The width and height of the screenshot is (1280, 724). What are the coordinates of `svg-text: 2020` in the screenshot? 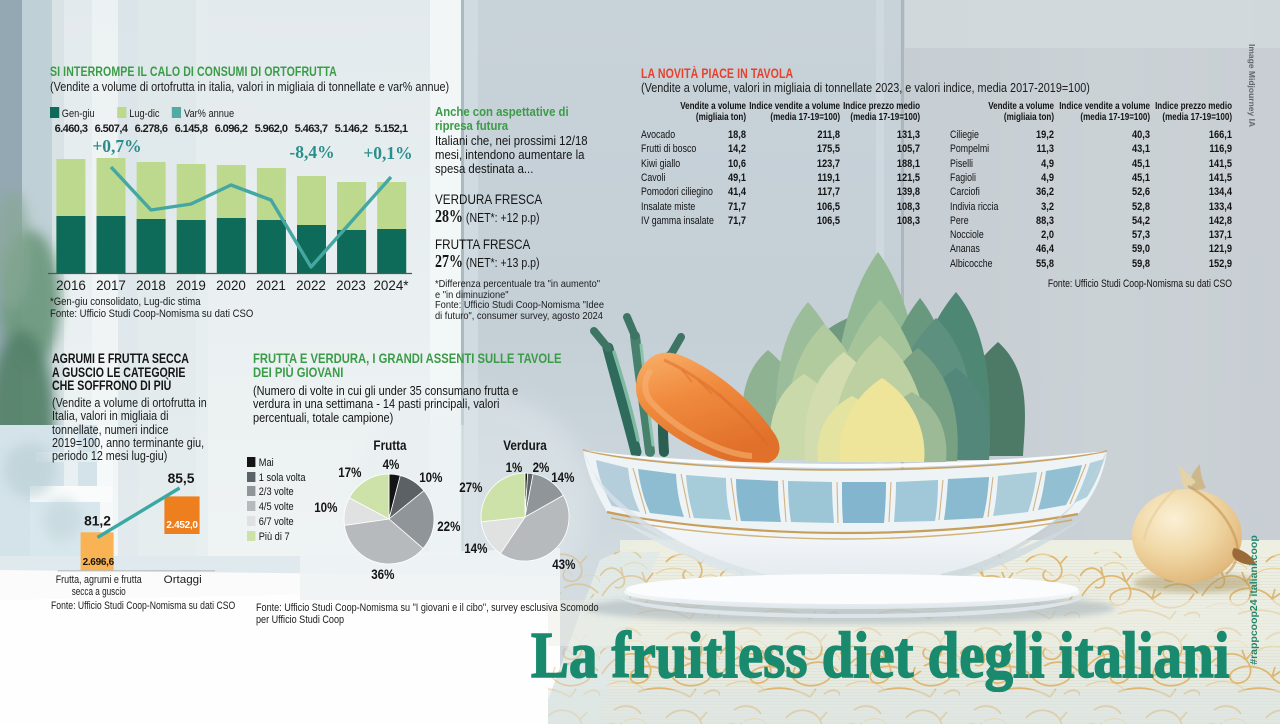 It's located at (231, 285).